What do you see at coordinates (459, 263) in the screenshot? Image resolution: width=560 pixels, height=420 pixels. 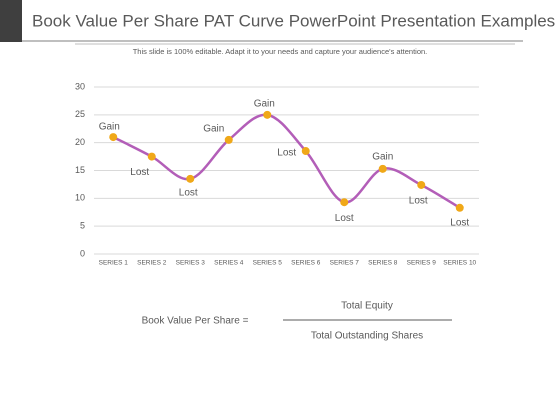 I see `x-tick-label: SERIES 10` at bounding box center [459, 263].